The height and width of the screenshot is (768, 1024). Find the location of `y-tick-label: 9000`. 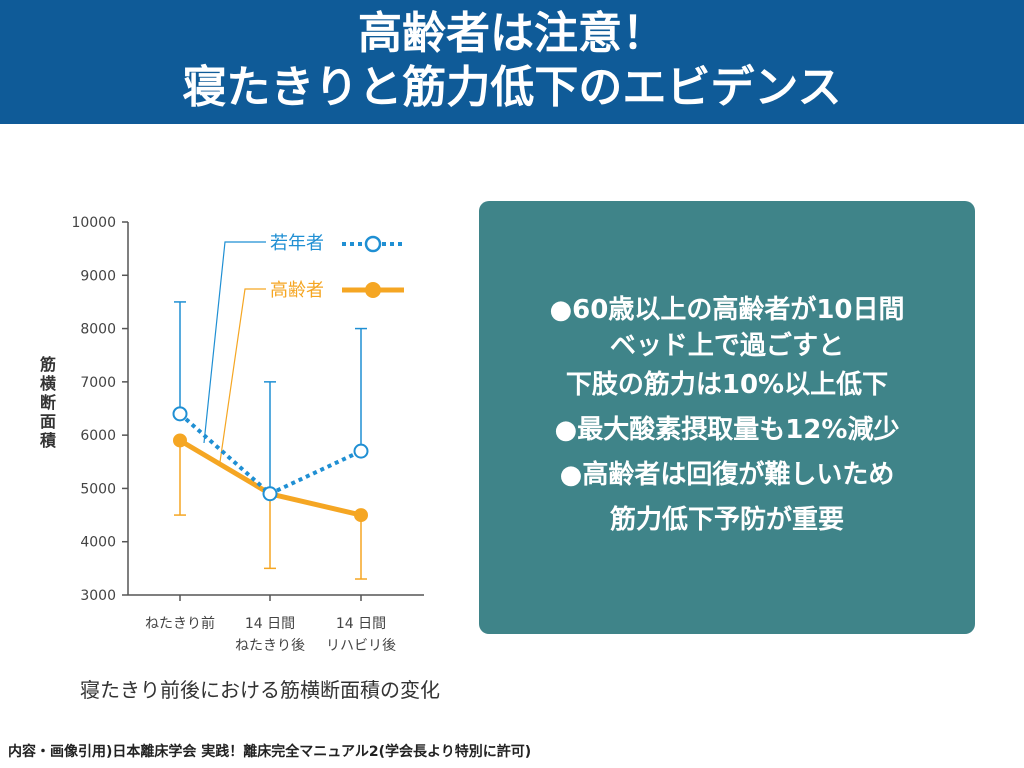

y-tick-label: 9000 is located at coordinates (98, 276).